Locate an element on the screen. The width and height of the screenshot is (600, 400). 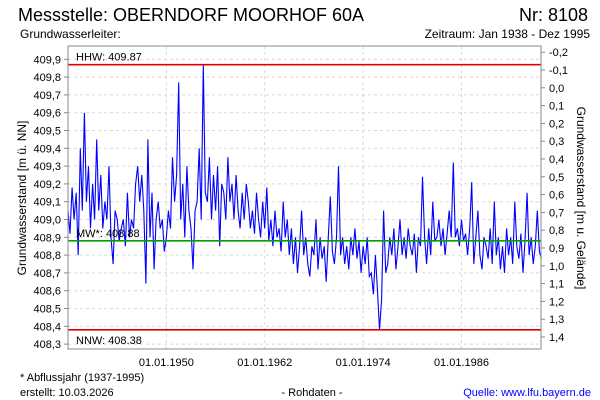
y-tick-label: 409,6 is located at coordinates (47, 114).